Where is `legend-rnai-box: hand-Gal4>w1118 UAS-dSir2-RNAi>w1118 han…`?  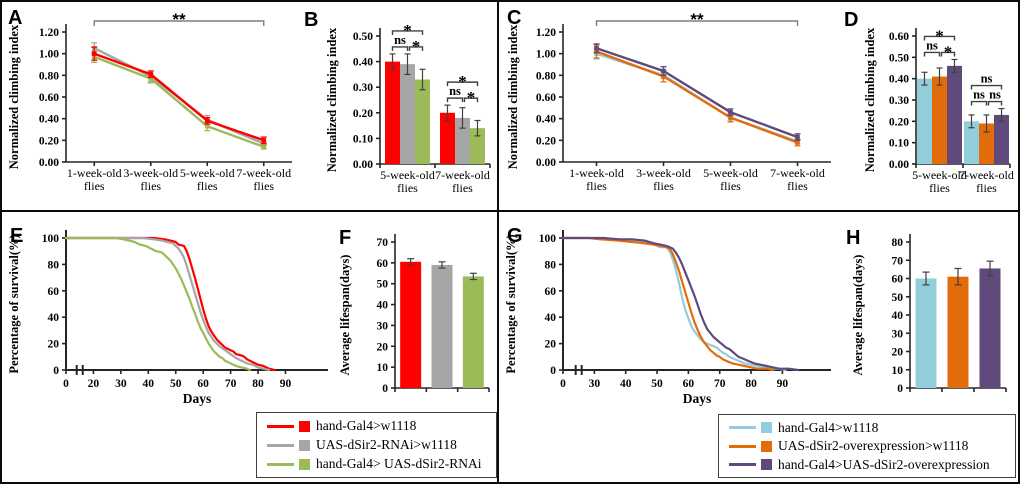
legend-rnai-box: hand-Gal4>w1118 UAS-dSir2-RNAi>w1118 han… is located at coordinates (376, 445).